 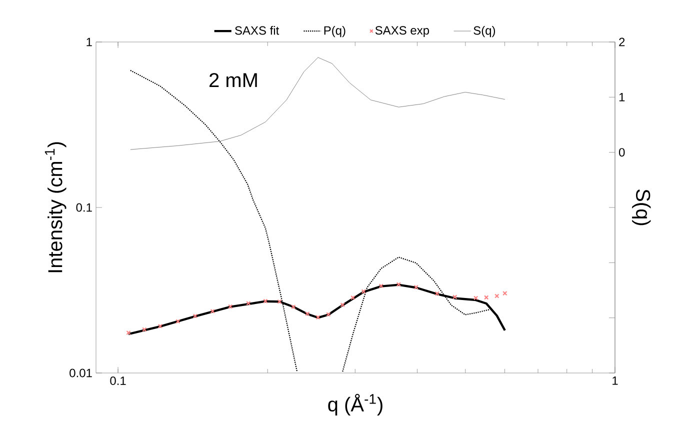 I want to click on legend-label: SAXS fit, so click(x=257, y=30).